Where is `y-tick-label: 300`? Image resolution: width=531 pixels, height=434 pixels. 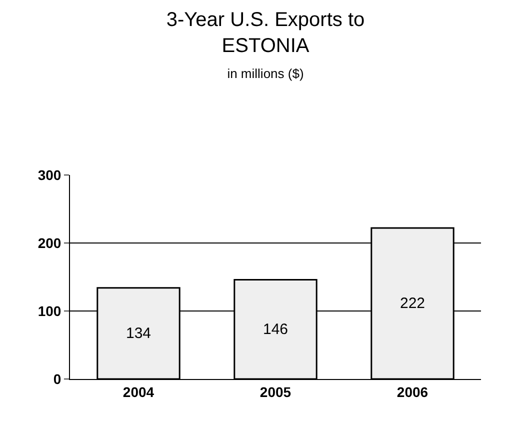
y-tick-label: 300 is located at coordinates (50, 174).